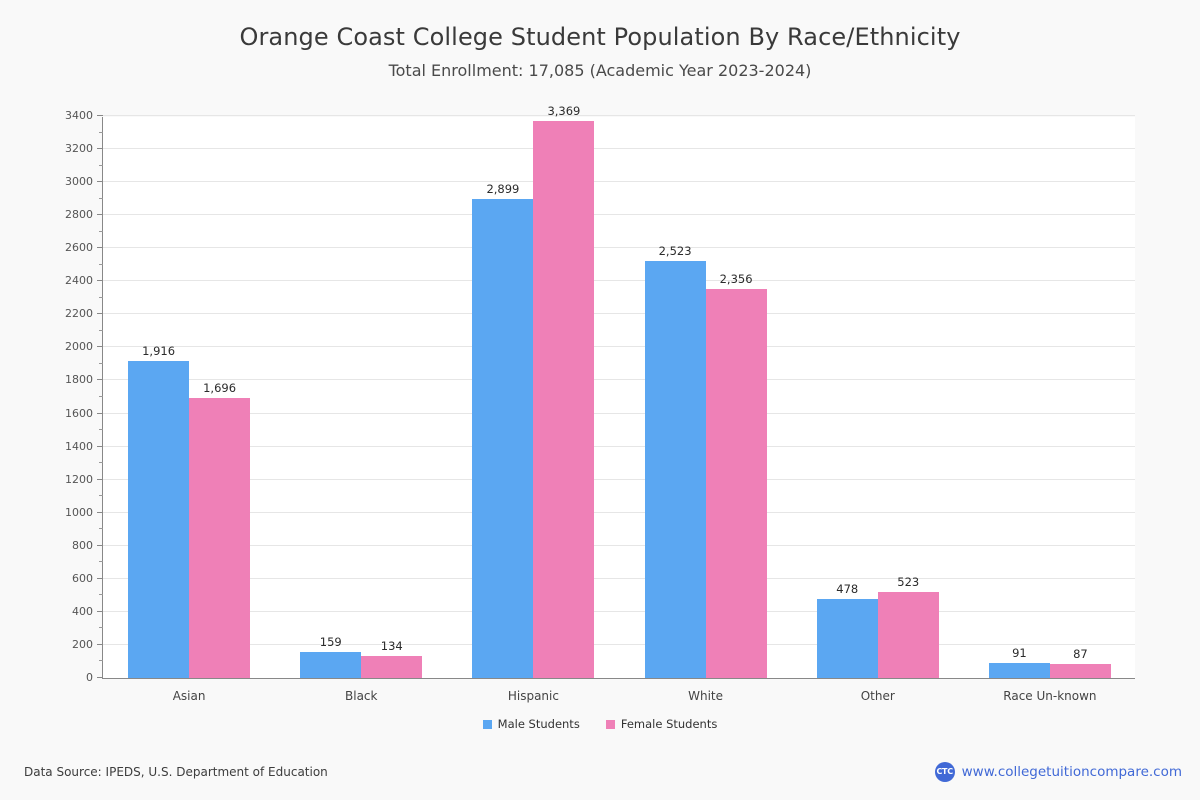 This screenshot has width=1200, height=800. Describe the element at coordinates (159, 351) in the screenshot. I see `bar-value-label: 1,916` at that location.